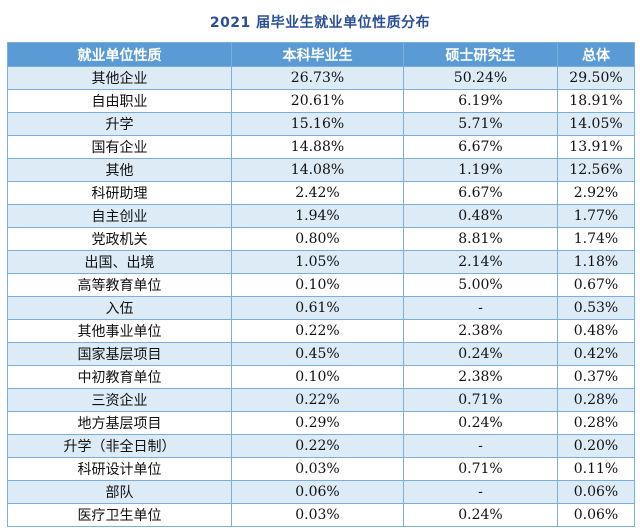 Image resolution: width=640 pixels, height=531 pixels. Describe the element at coordinates (119, 193) in the screenshot. I see `cell-unit-type: 科研助理` at that location.